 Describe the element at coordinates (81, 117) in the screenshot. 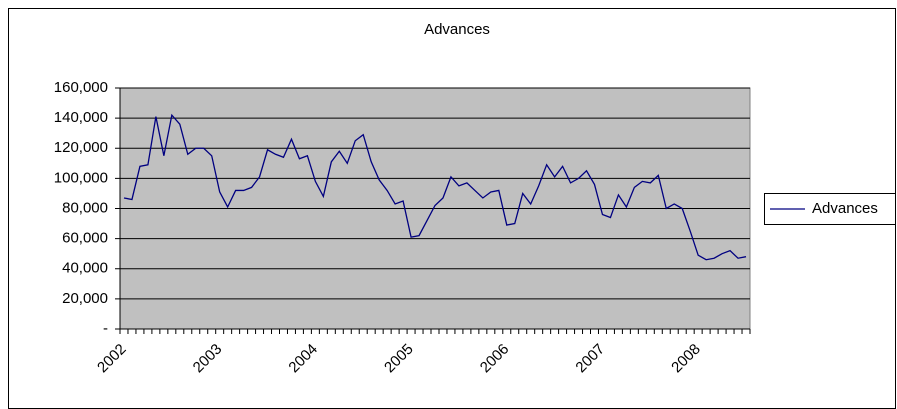

I see `y-tick-label: 140,000` at that location.